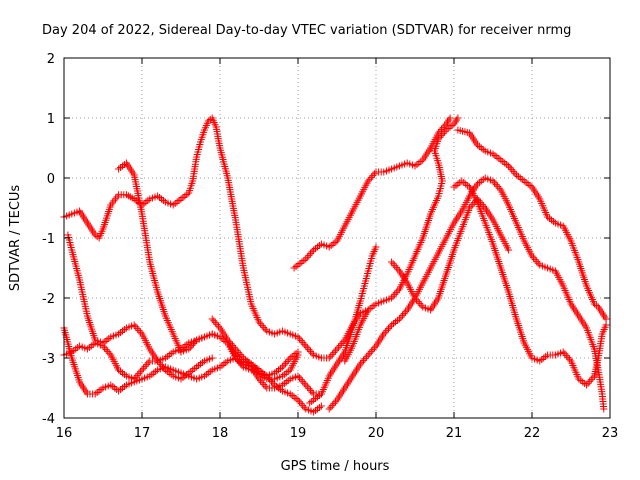 The height and width of the screenshot is (480, 640). What do you see at coordinates (64, 433) in the screenshot?
I see `x-tick-label: 16` at bounding box center [64, 433].